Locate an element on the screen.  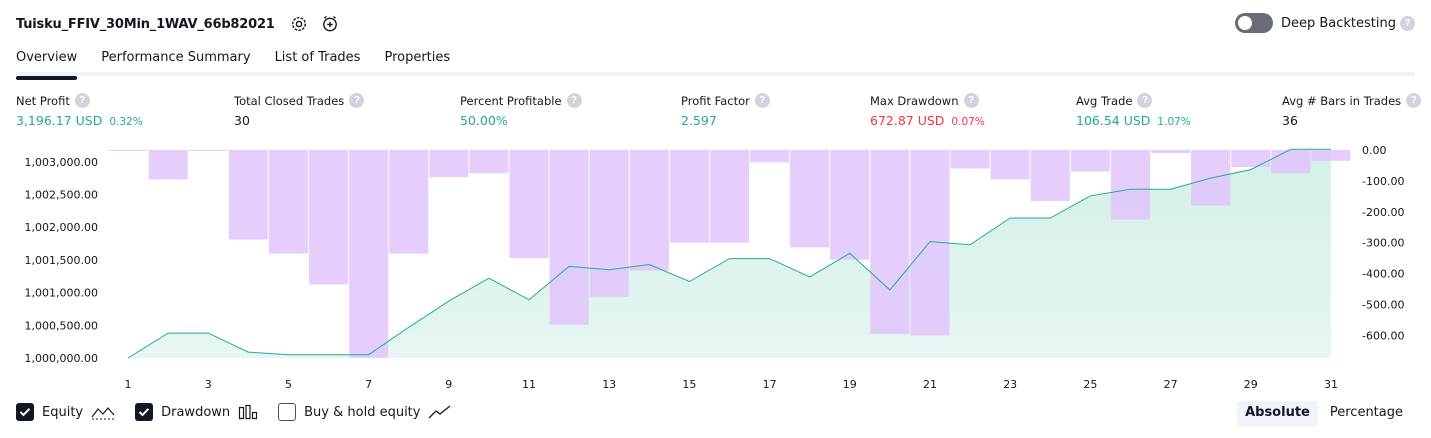
right-axis-tick-label: -400.00 is located at coordinates (1383, 274).